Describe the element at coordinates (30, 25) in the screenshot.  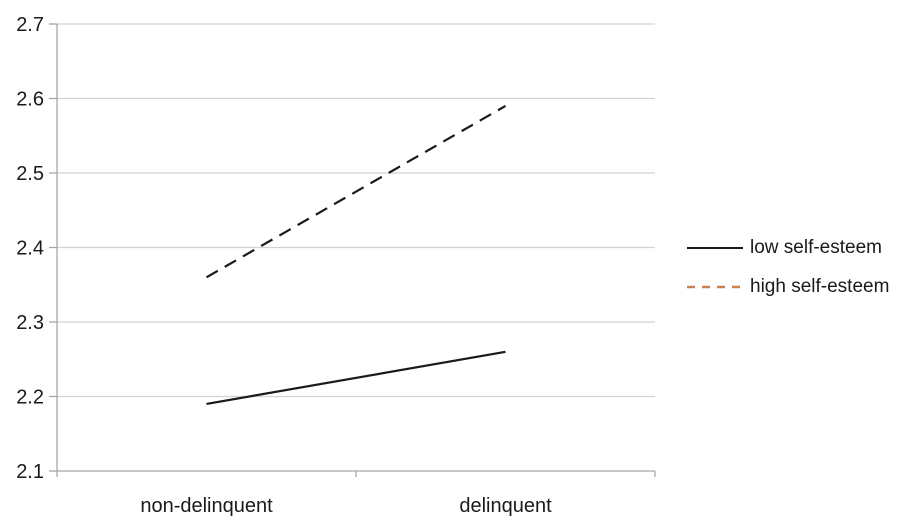
I see `y-tick-label: 2.7` at that location.